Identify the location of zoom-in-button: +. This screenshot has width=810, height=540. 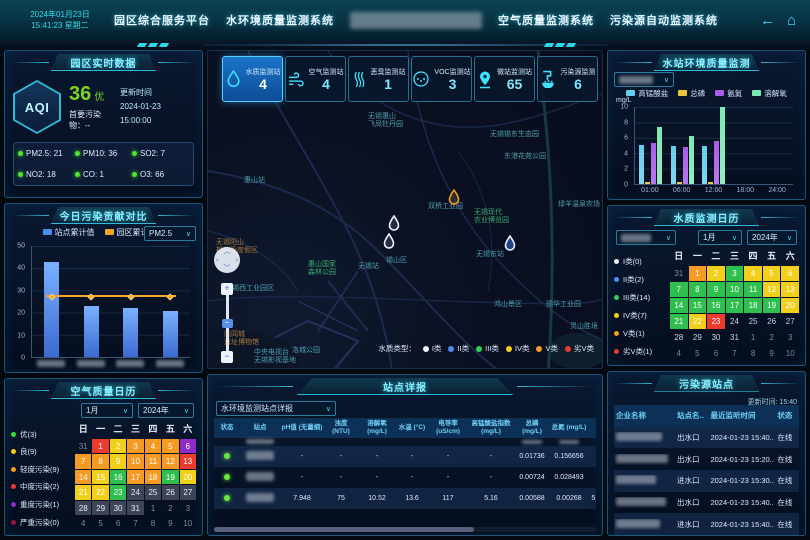
(227, 289).